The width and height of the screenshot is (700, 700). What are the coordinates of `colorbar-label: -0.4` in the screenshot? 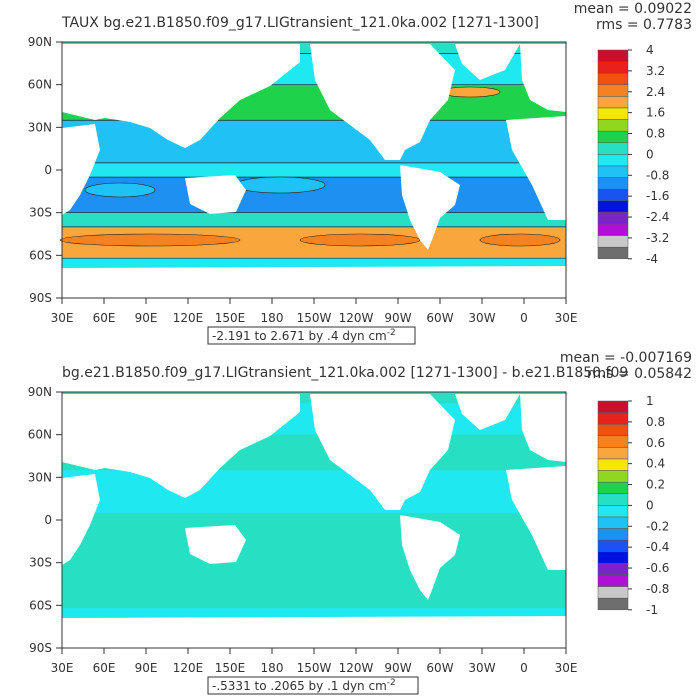 It's located at (657, 547).